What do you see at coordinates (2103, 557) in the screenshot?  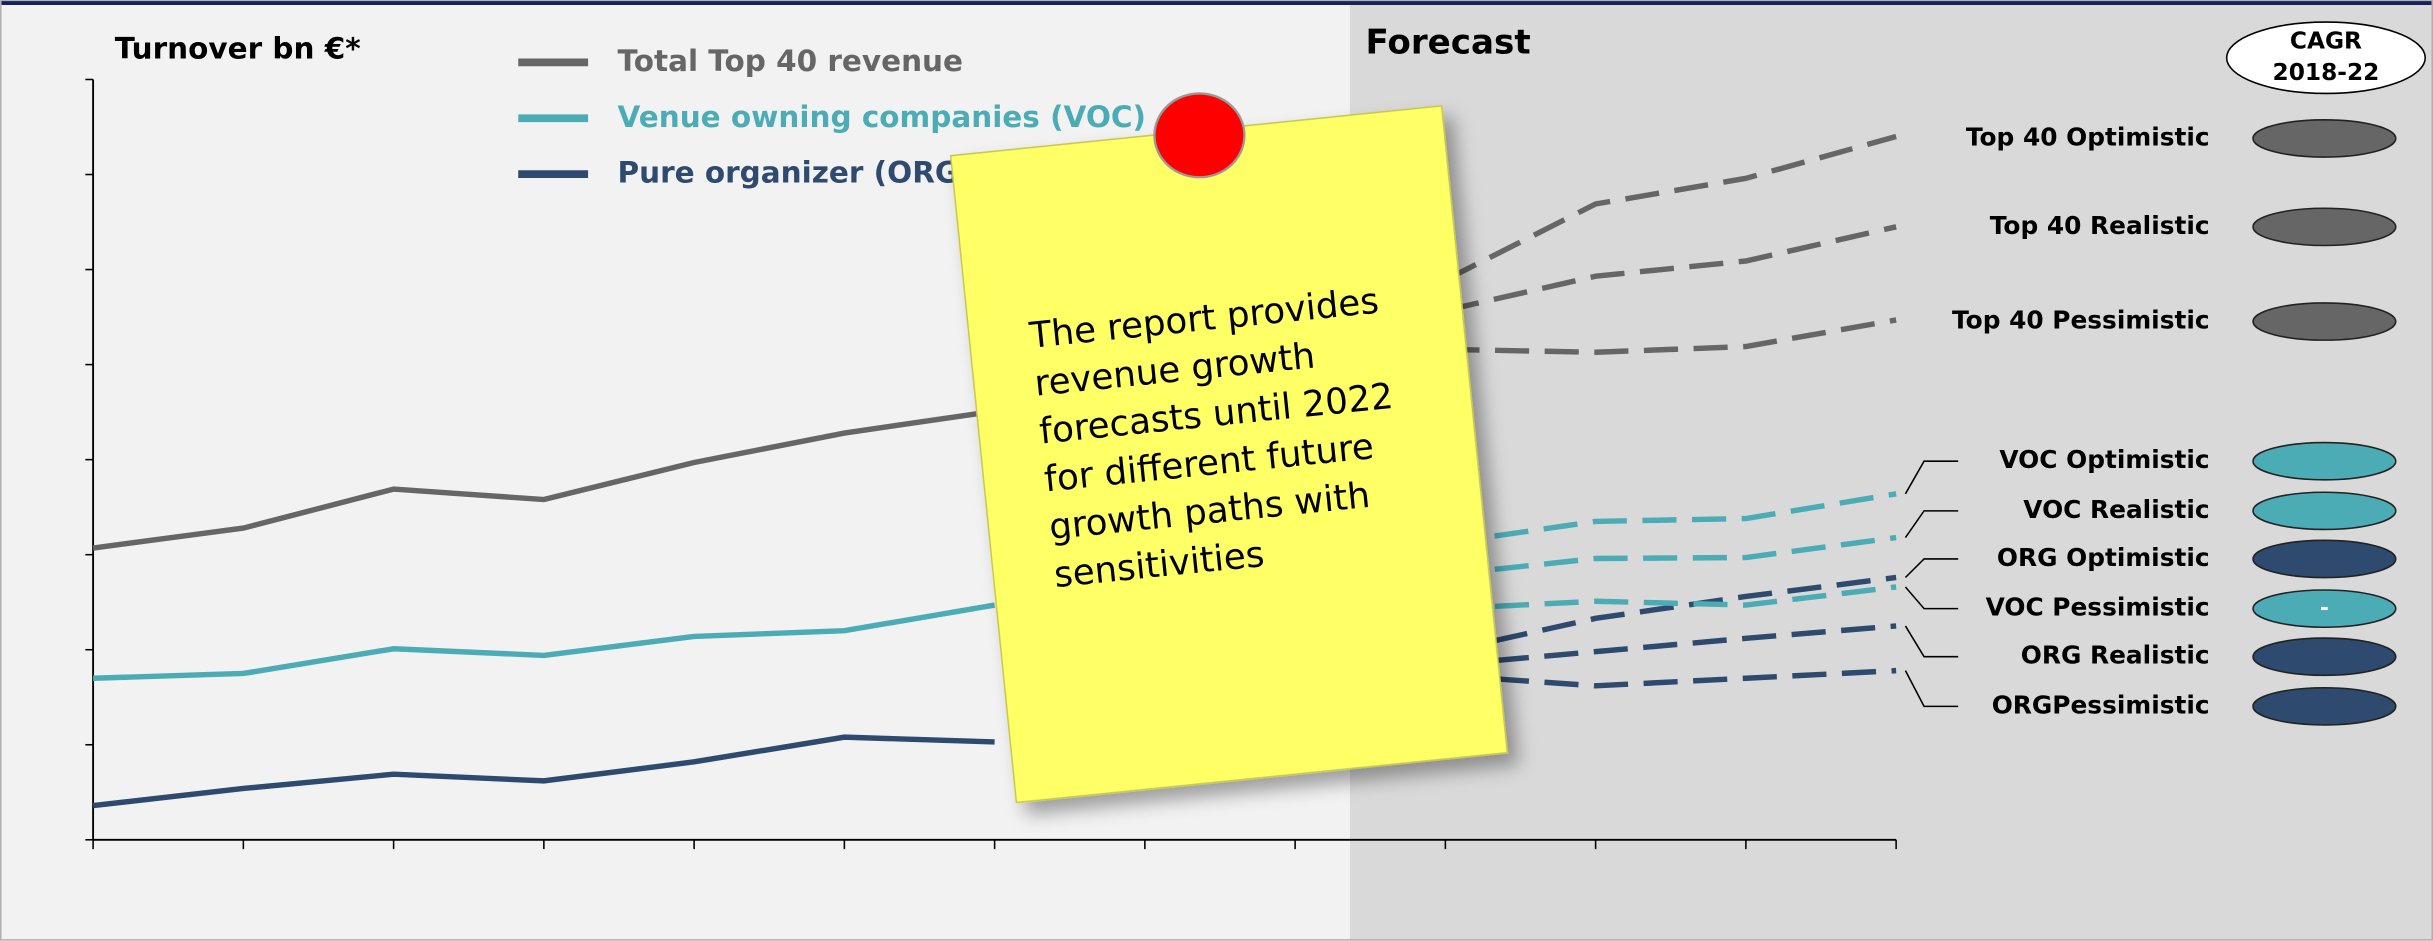 I see `scenario-label: ORG Optimistic` at bounding box center [2103, 557].